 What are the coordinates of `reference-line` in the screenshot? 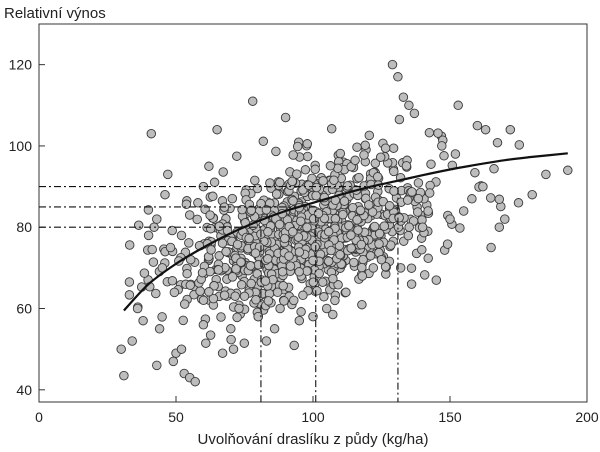 It's located at (150, 314).